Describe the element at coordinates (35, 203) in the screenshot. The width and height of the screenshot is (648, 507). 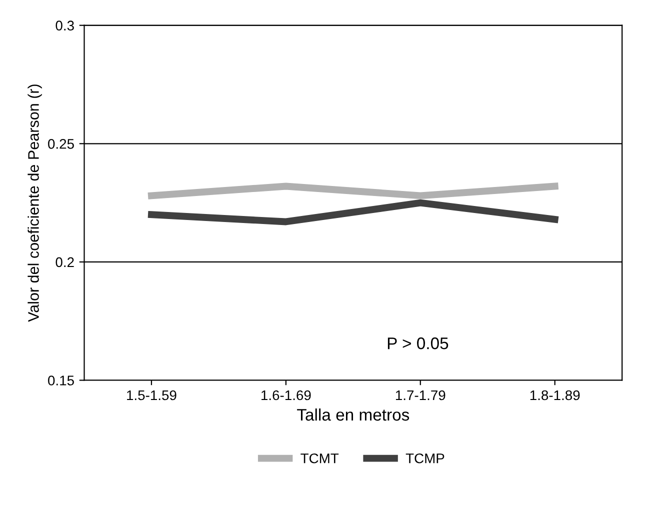
I see `y-axis-title: Valor del coeficiente de Pearson (r)` at that location.